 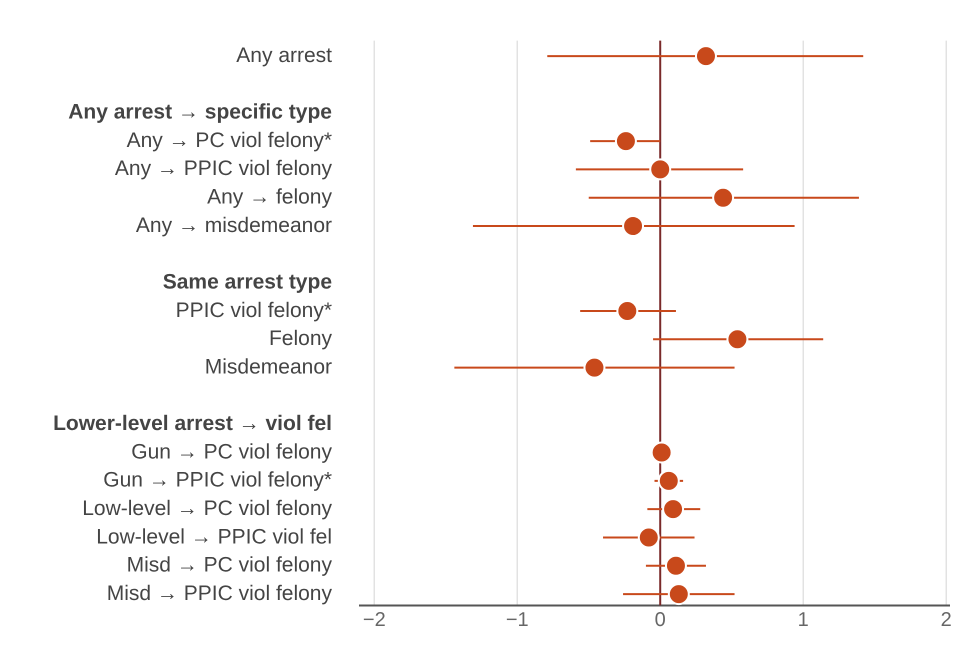 I want to click on x-tick-label: 1, so click(x=803, y=619).